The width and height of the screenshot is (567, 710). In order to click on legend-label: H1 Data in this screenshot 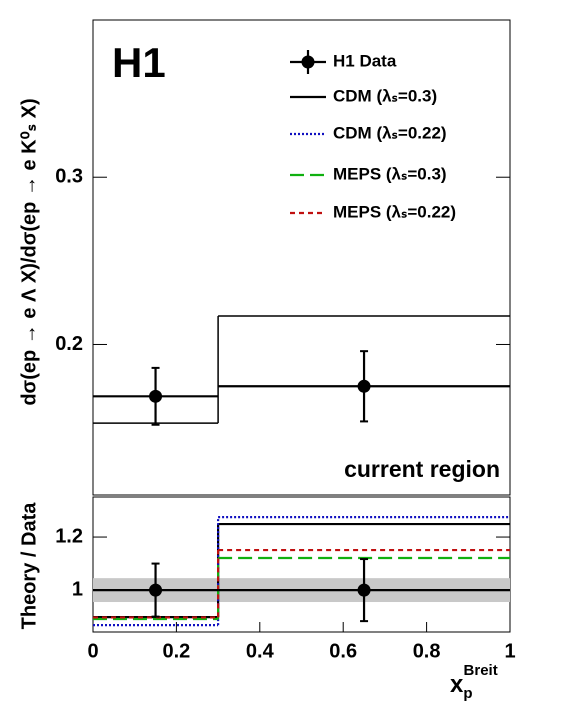, I will do `click(365, 60)`.